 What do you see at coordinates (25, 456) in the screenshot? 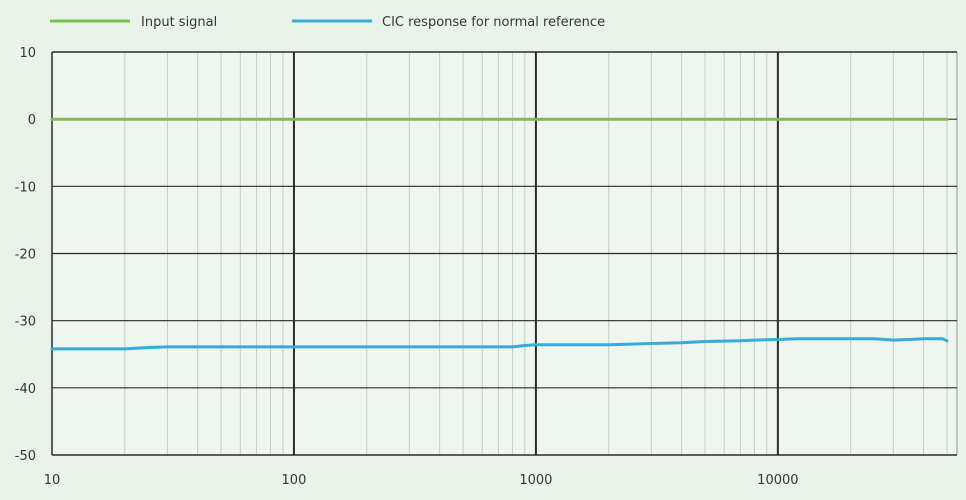
I see `y-tick-label: -50` at bounding box center [25, 456].